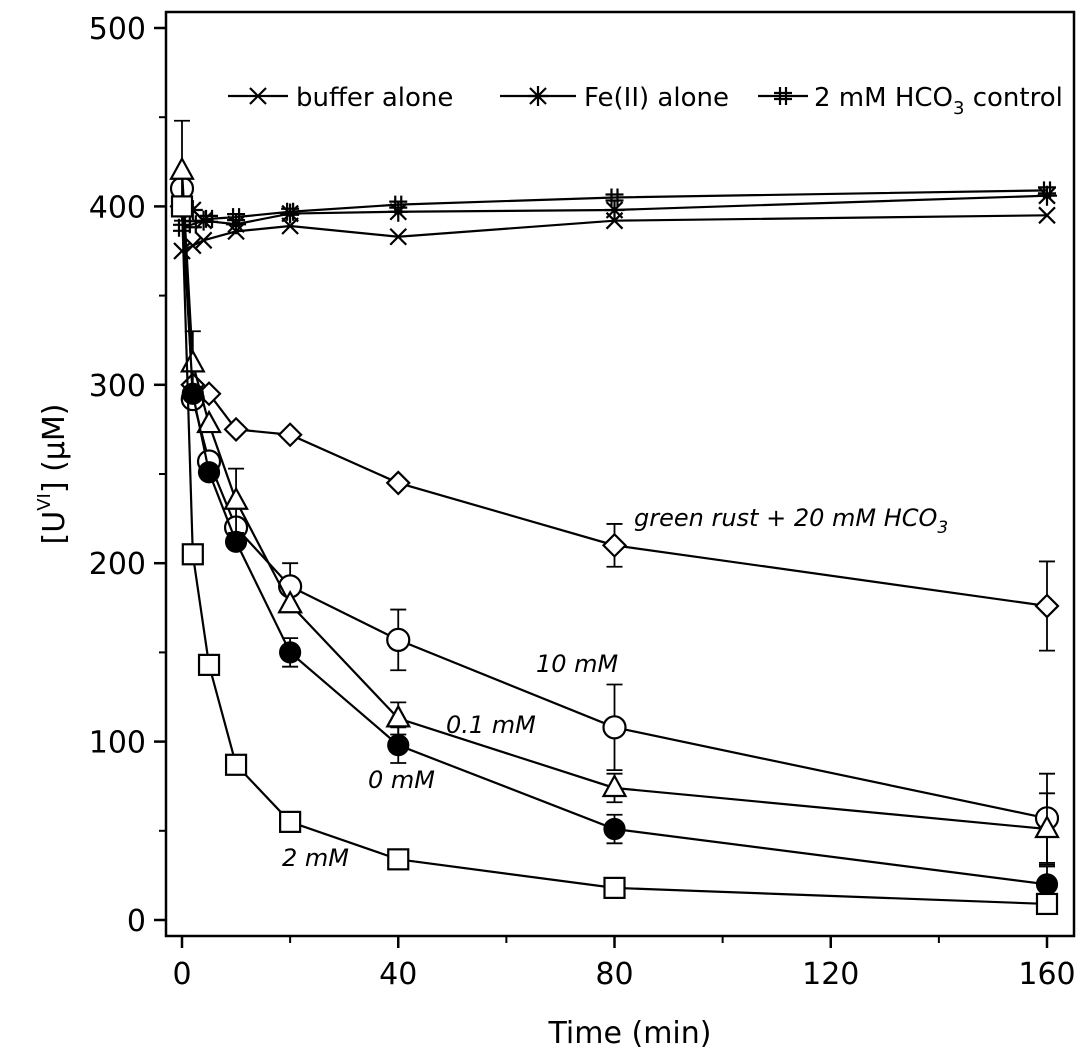 The width and height of the screenshot is (1080, 1053). I want to click on x-tick-label: 0, so click(181, 974).